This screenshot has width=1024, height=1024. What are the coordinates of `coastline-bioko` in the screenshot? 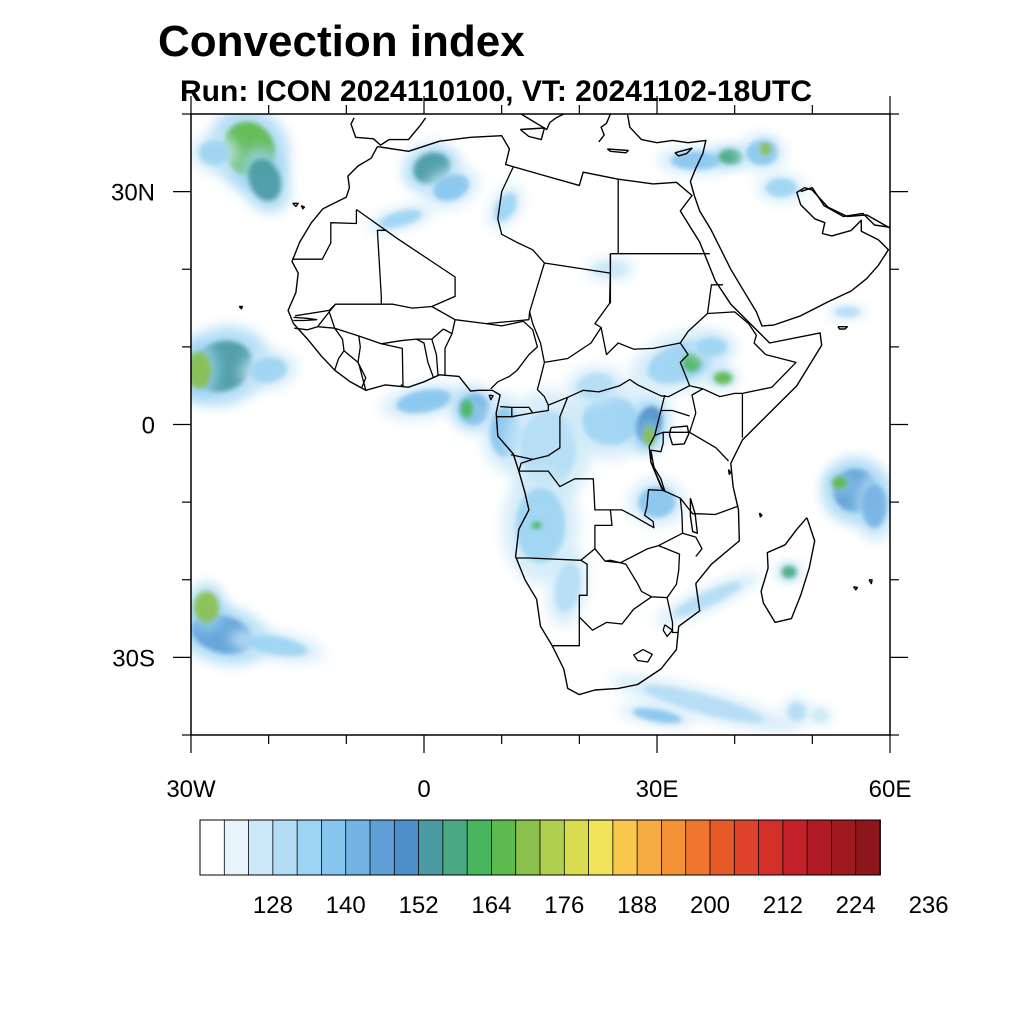 It's located at (491, 397).